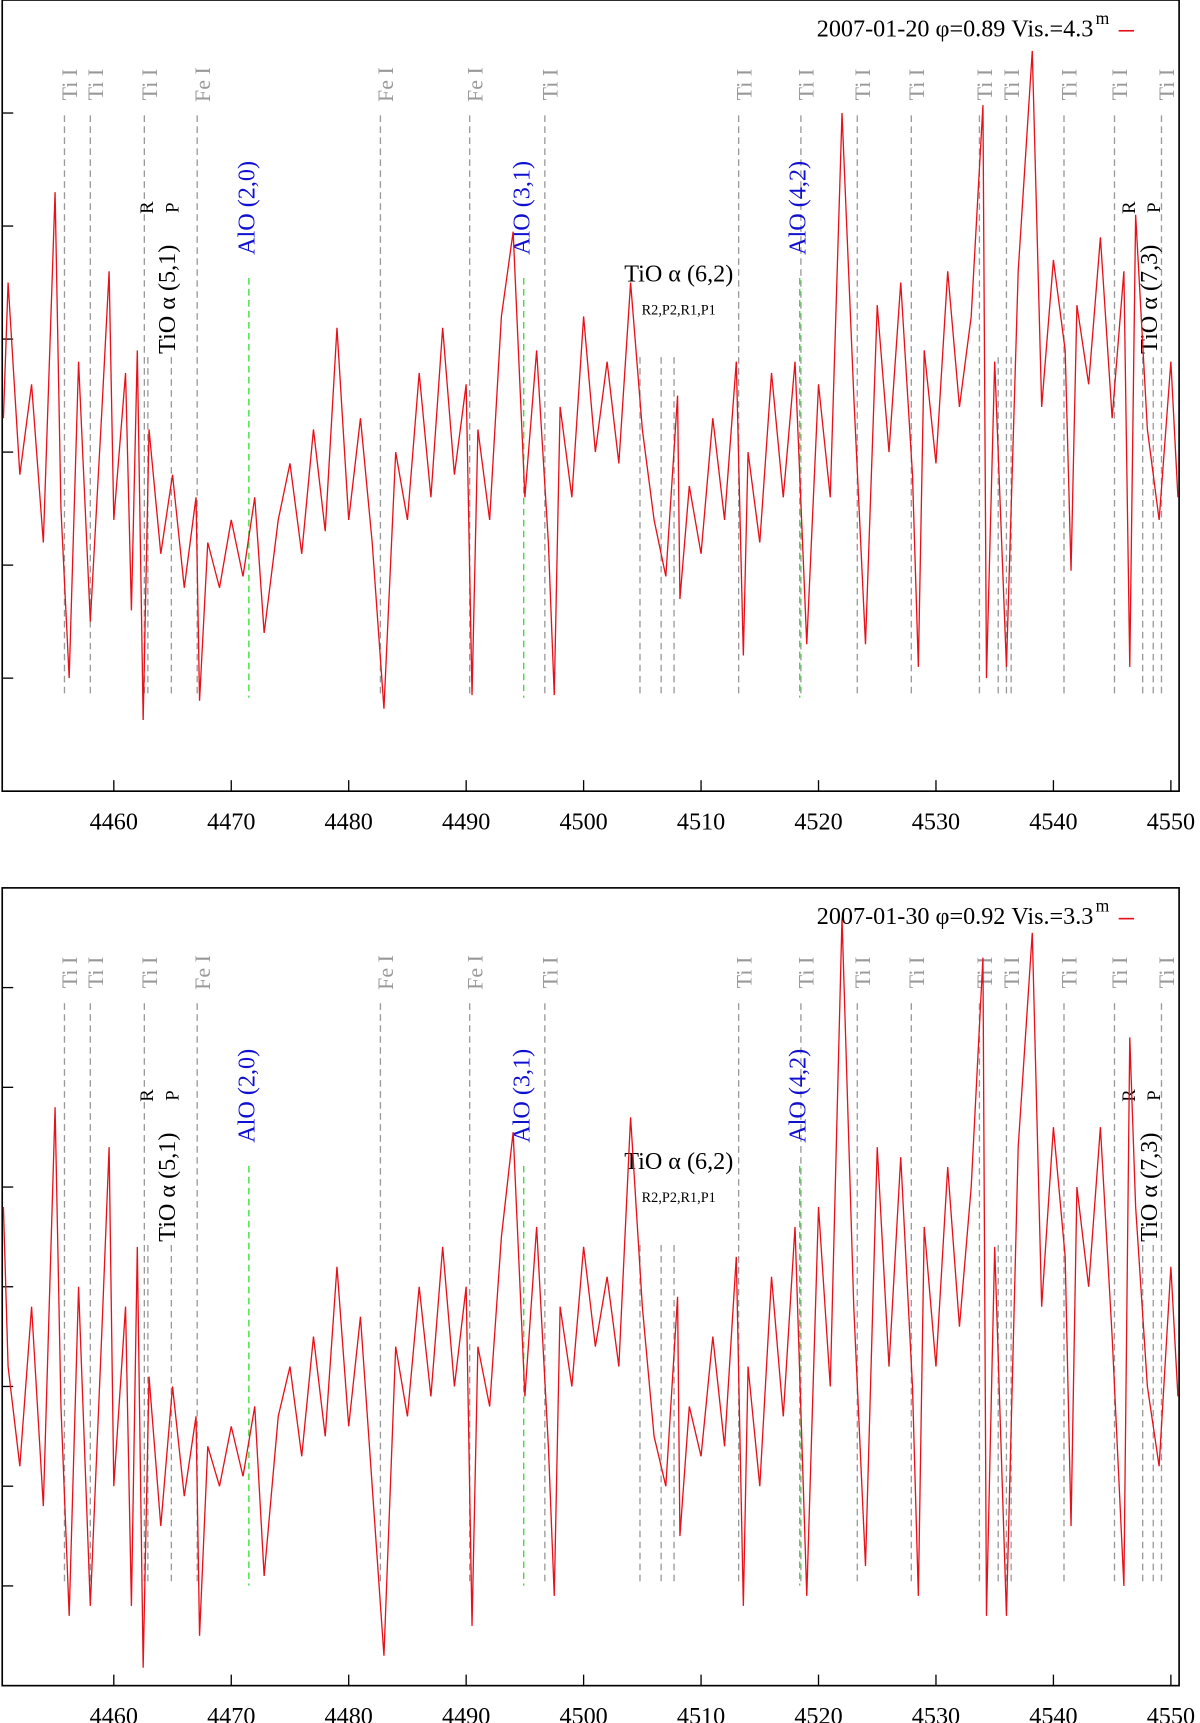 This screenshot has height=1723, width=1200. What do you see at coordinates (955, 916) in the screenshot?
I see `legend-label: 2007-01-30 φ=0.92 Vis.=3.3` at bounding box center [955, 916].